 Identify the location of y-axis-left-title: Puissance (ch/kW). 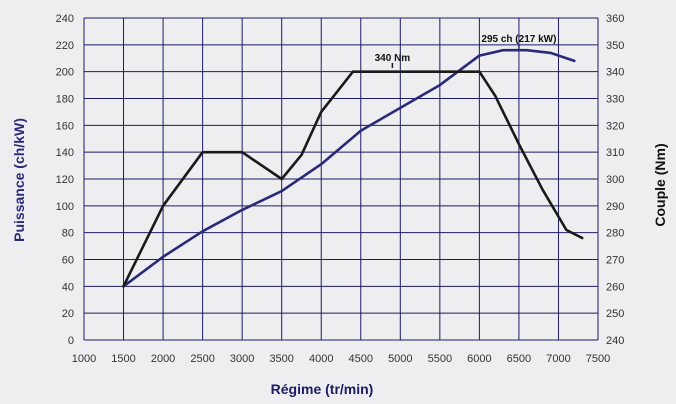
(19, 180).